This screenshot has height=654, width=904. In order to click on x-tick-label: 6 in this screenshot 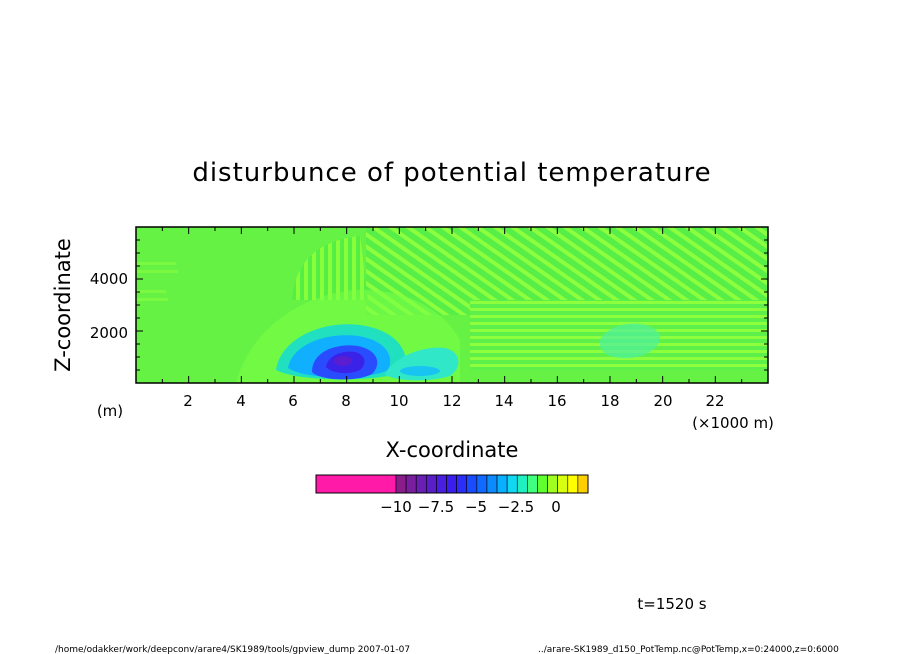, I will do `click(293, 401)`.